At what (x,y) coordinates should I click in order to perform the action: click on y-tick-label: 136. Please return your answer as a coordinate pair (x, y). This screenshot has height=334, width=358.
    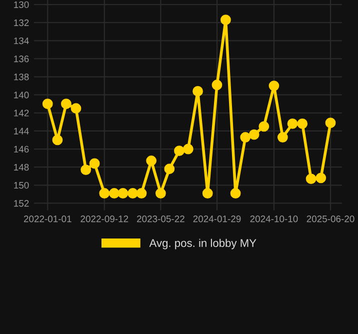
    Looking at the image, I should click on (21, 59).